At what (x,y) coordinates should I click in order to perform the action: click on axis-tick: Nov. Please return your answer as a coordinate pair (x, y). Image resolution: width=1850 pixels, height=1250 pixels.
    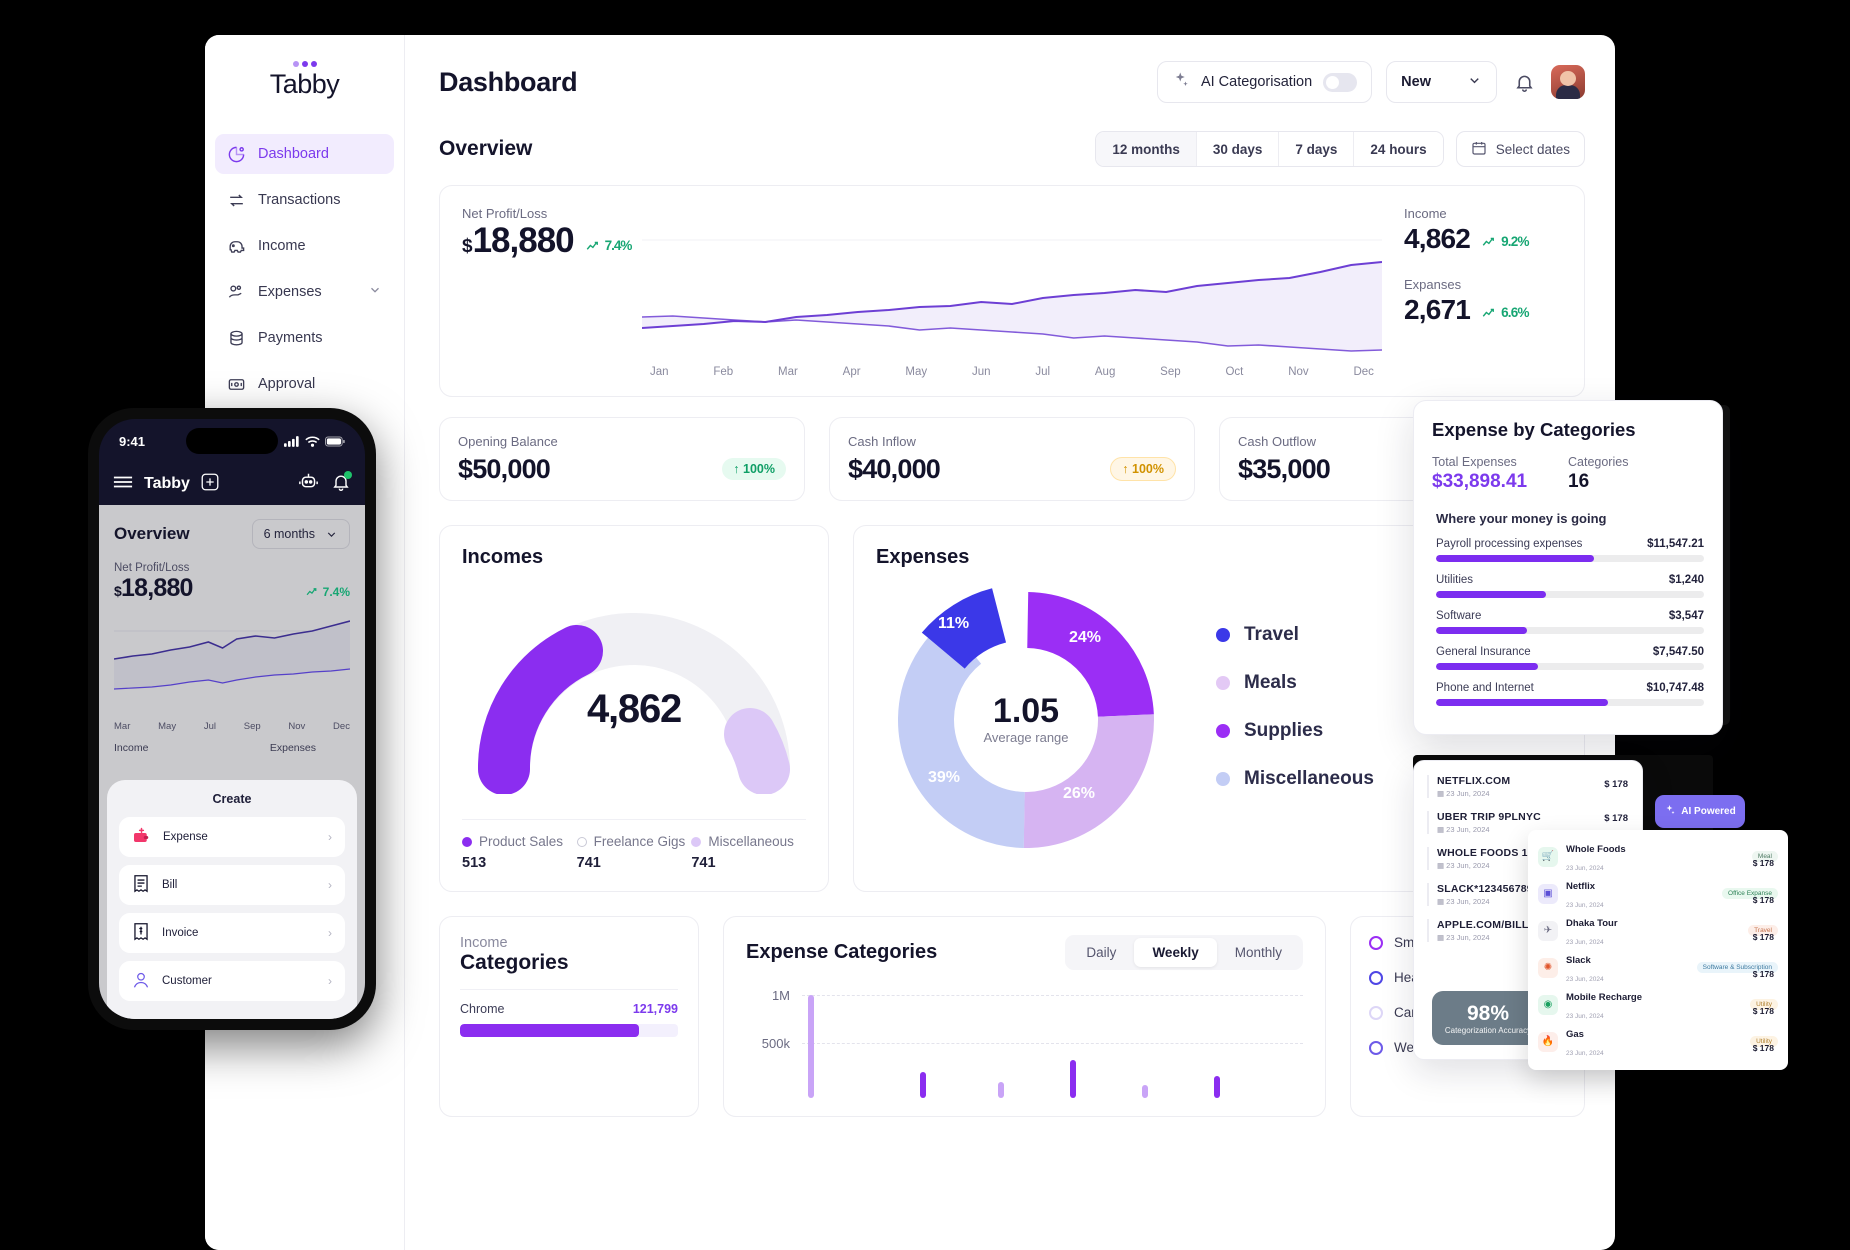
    Looking at the image, I should click on (1298, 372).